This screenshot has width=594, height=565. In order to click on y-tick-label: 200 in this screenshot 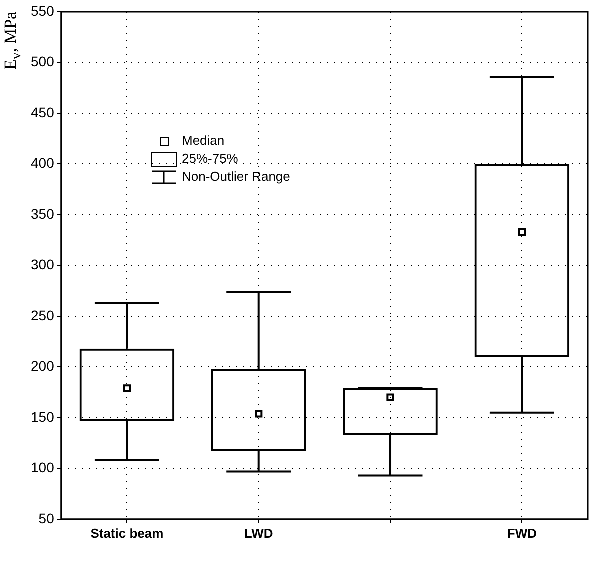, I will do `click(43, 366)`.